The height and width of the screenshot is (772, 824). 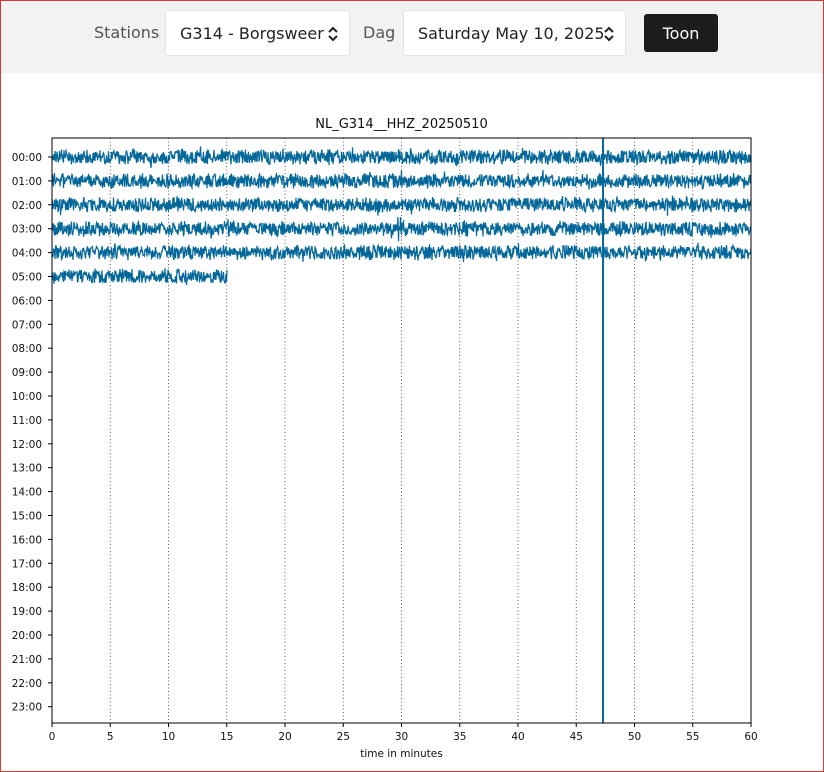 I want to click on y-tick-label: 19:00, so click(x=27, y=612).